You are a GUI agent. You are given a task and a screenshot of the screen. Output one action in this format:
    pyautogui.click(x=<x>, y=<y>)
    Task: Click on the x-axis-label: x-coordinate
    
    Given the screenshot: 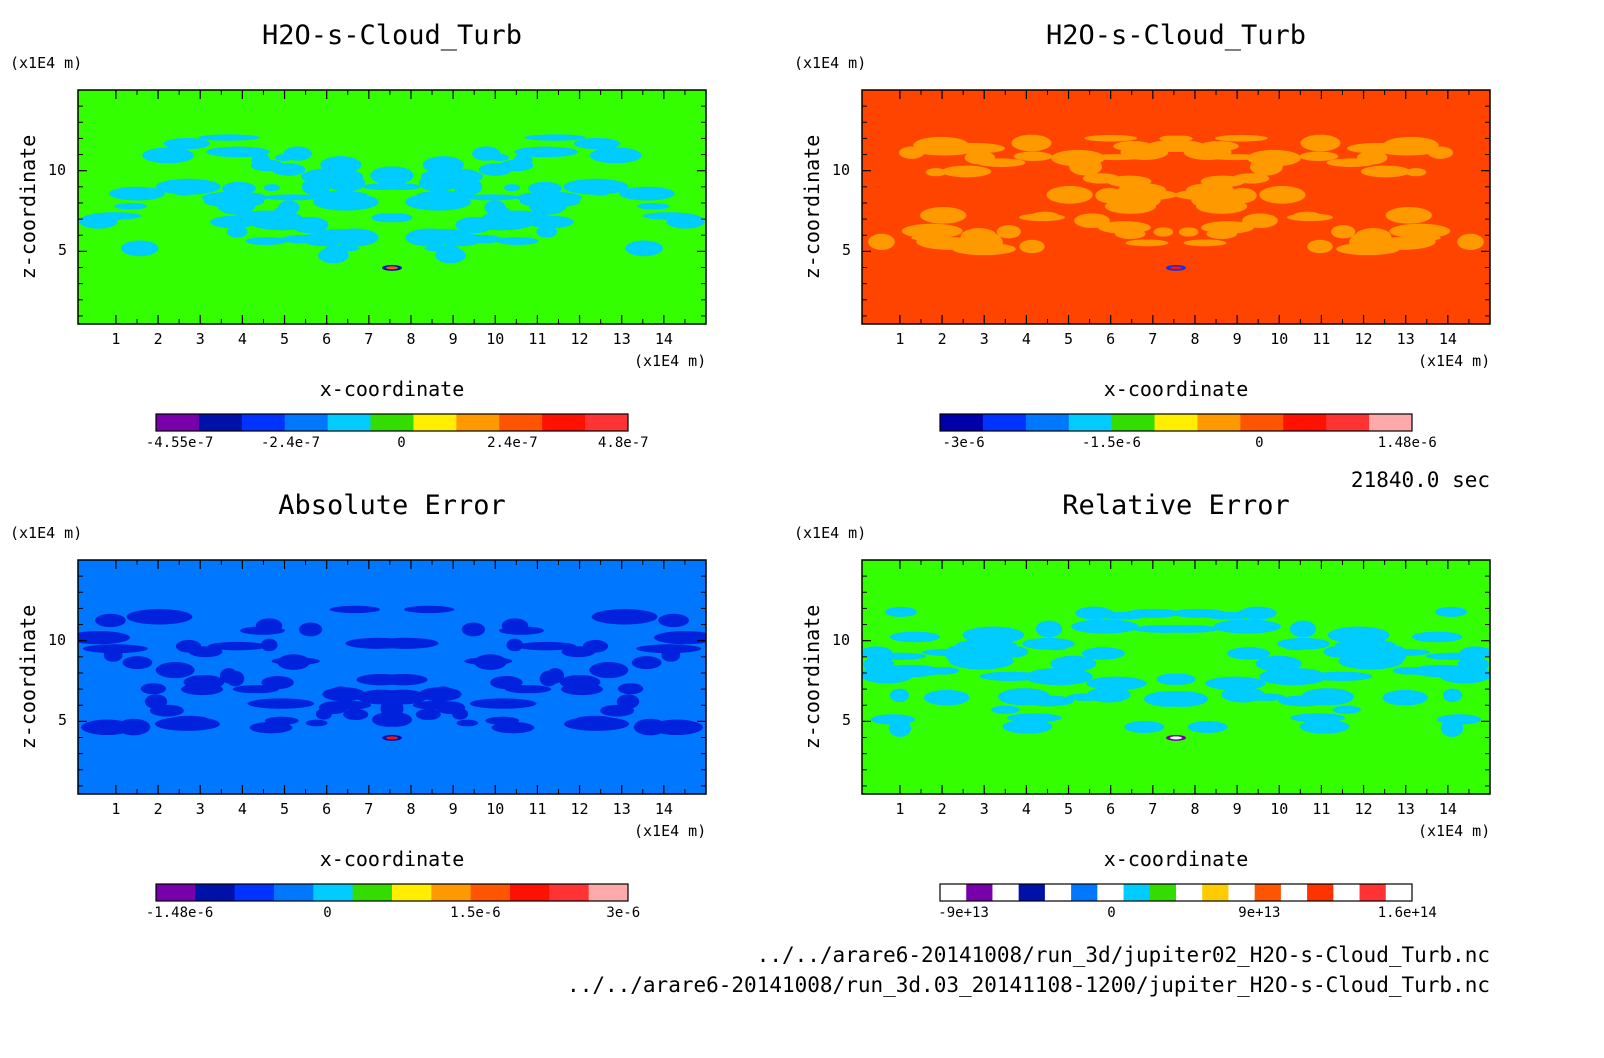 What is the action you would take?
    pyautogui.click(x=1176, y=859)
    